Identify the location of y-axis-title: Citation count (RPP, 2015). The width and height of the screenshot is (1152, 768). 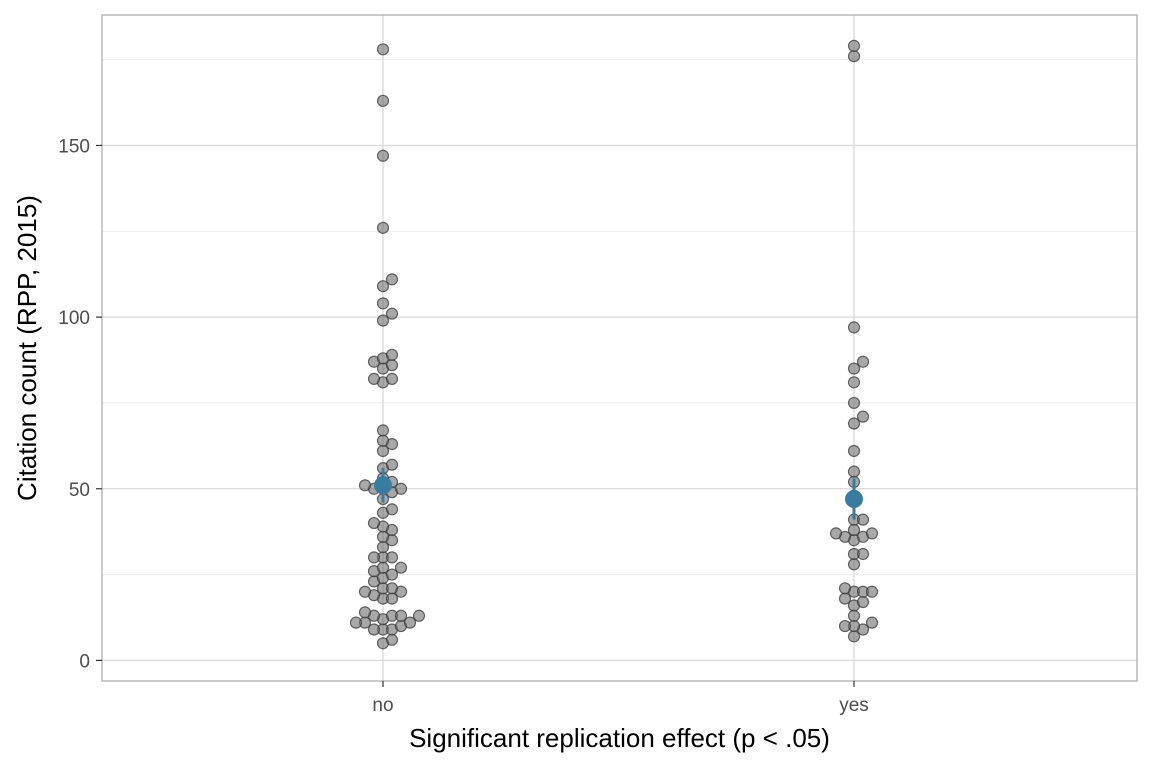
(27, 348).